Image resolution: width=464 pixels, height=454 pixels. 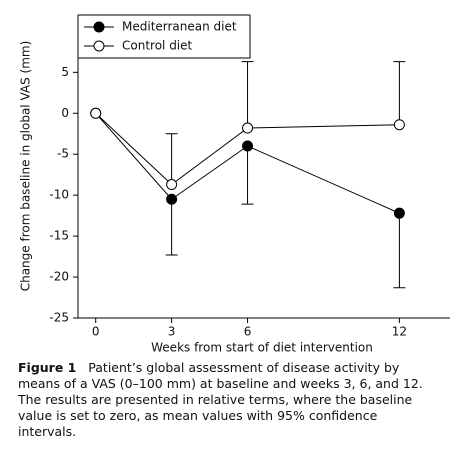 I want to click on caption-label: Figure 1, so click(x=47, y=367).